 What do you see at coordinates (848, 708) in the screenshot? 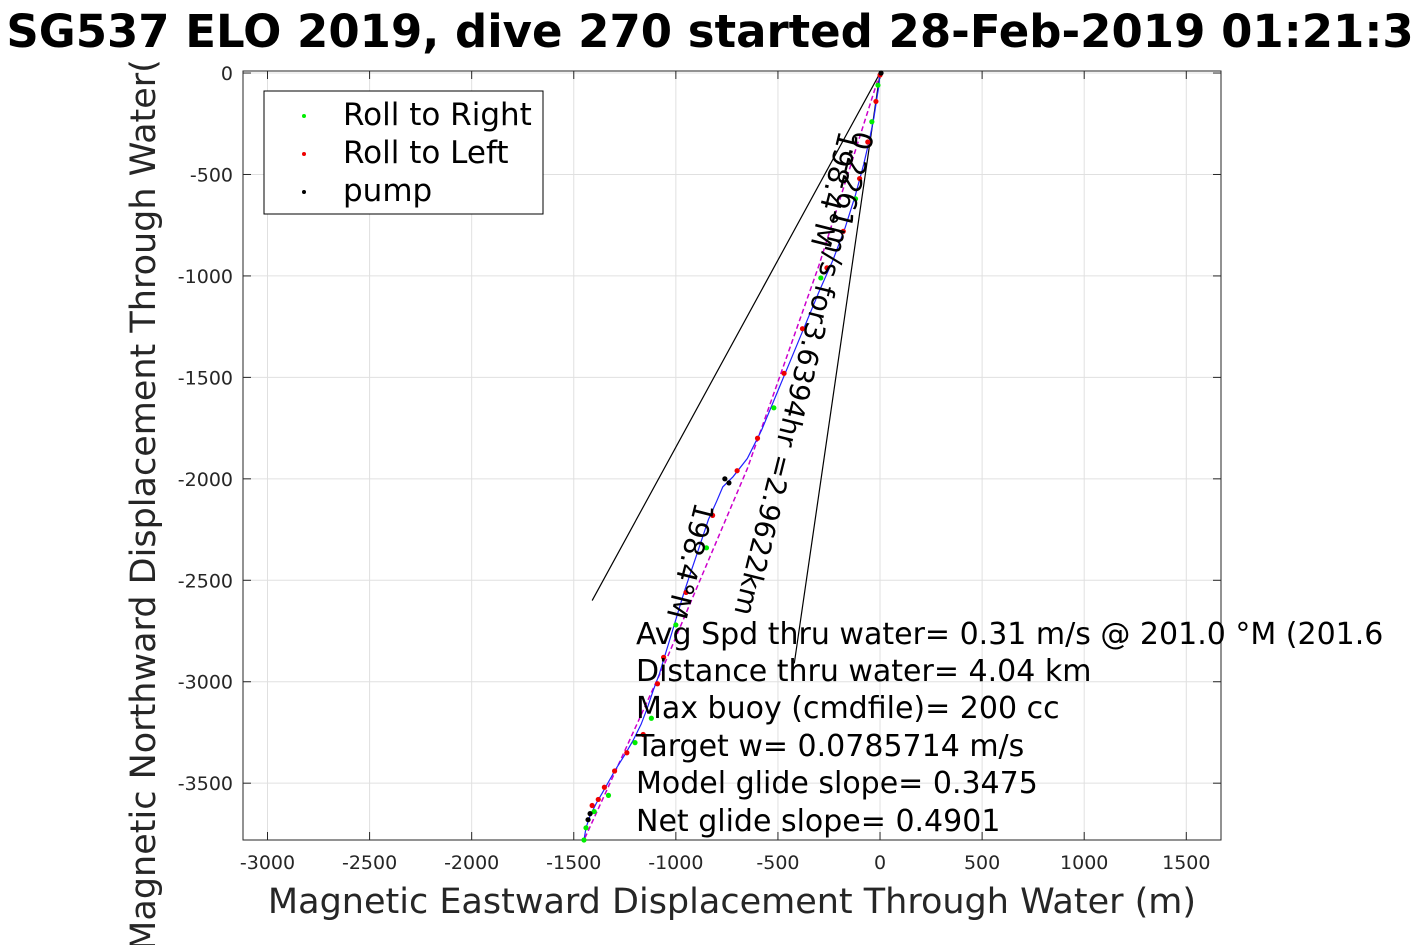
I see `stat-max-buoy: Max buoy (cmdfile)= 200 cc` at bounding box center [848, 708].